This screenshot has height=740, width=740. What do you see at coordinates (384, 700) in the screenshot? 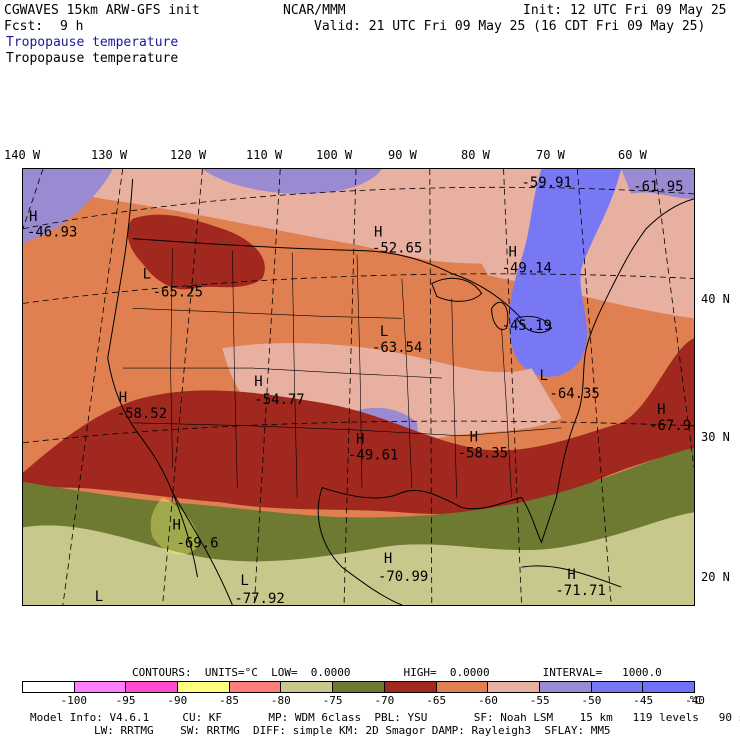
I see `colorbar-tick-label: -70` at bounding box center [384, 700].